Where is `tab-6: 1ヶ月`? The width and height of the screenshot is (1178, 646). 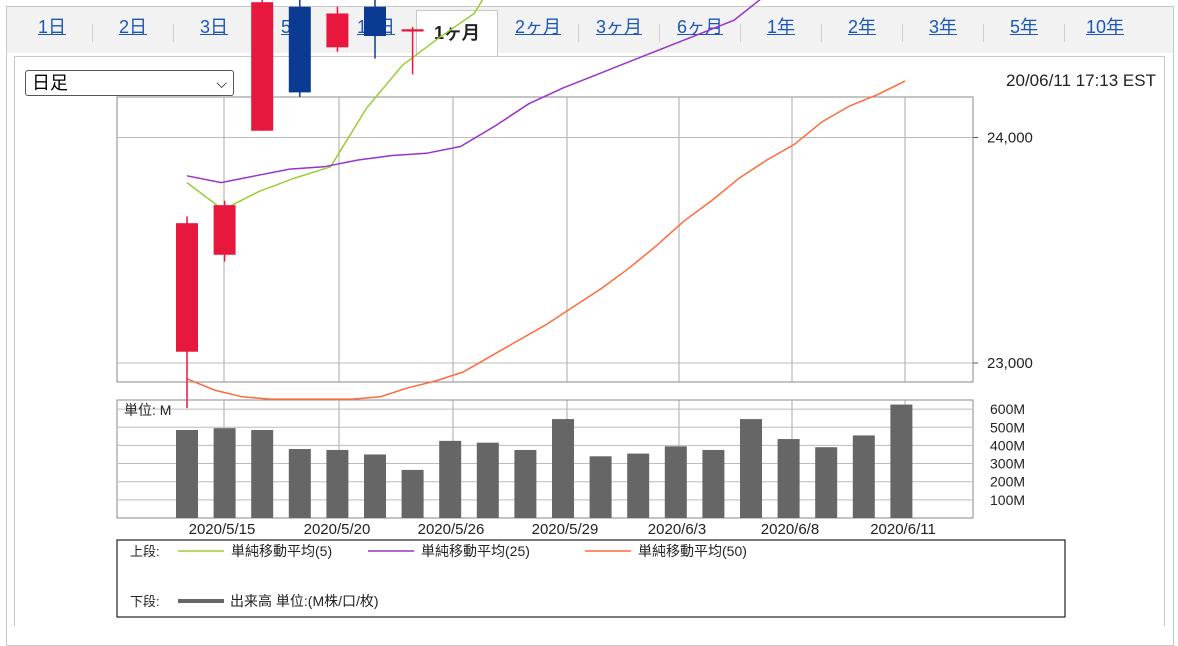 tab-6: 1ヶ月 is located at coordinates (457, 33).